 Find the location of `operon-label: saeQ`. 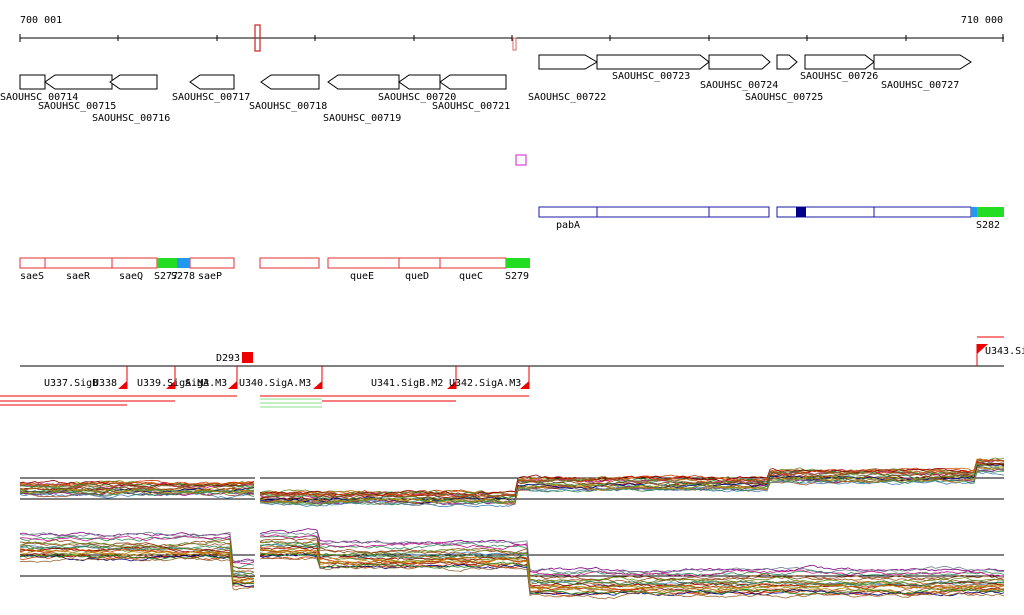

operon-label: saeQ is located at coordinates (131, 276).